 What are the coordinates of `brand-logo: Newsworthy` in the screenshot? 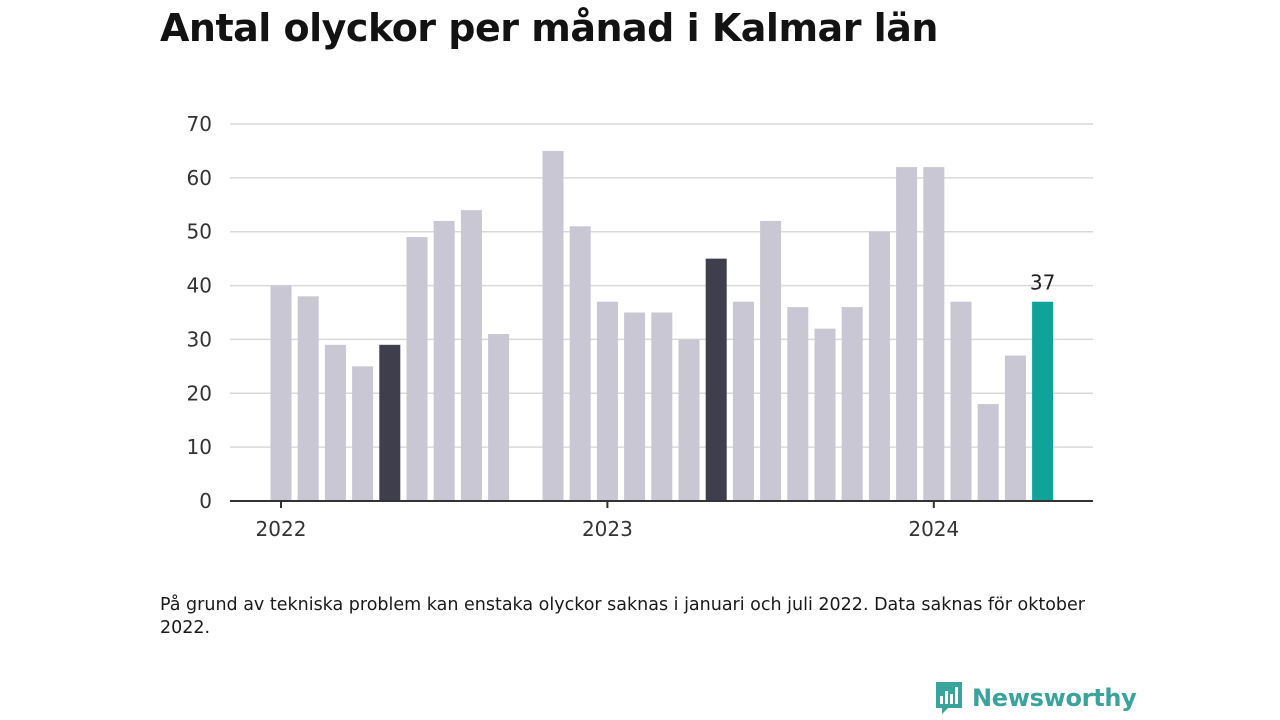 It's located at (1035, 698).